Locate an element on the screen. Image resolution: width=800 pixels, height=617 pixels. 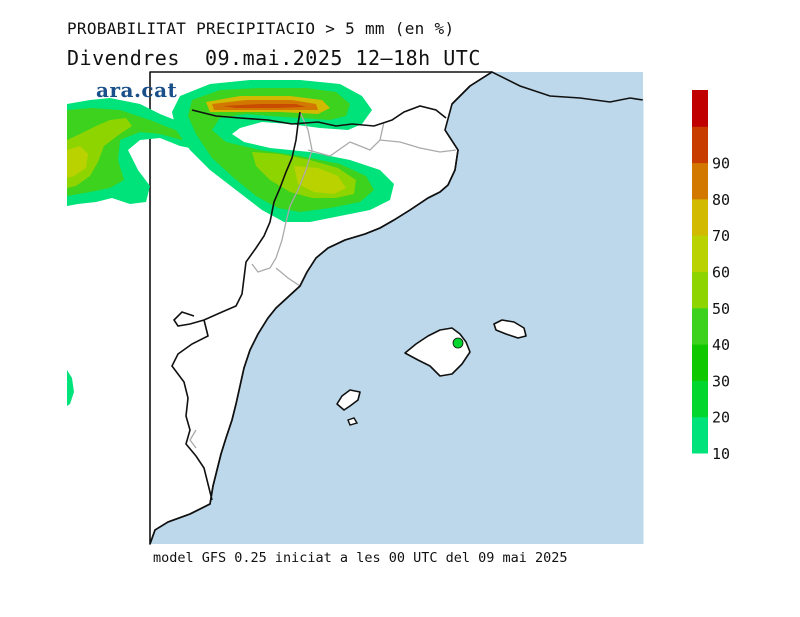
legend-label: 10 is located at coordinates (721, 454).